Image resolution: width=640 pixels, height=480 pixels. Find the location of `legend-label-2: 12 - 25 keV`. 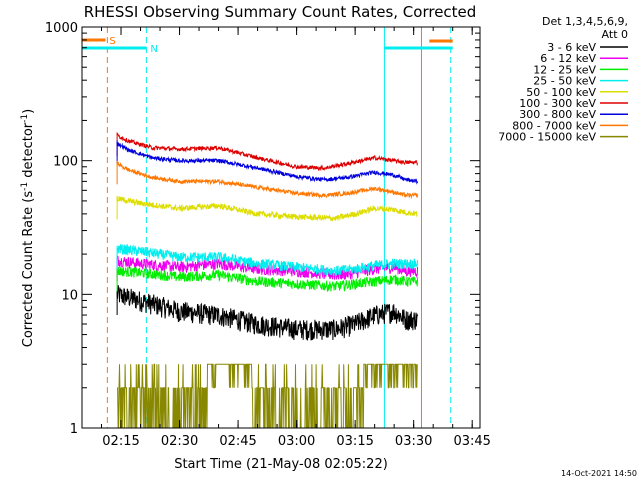

legend-label-2: 12 - 25 keV is located at coordinates (564, 69).